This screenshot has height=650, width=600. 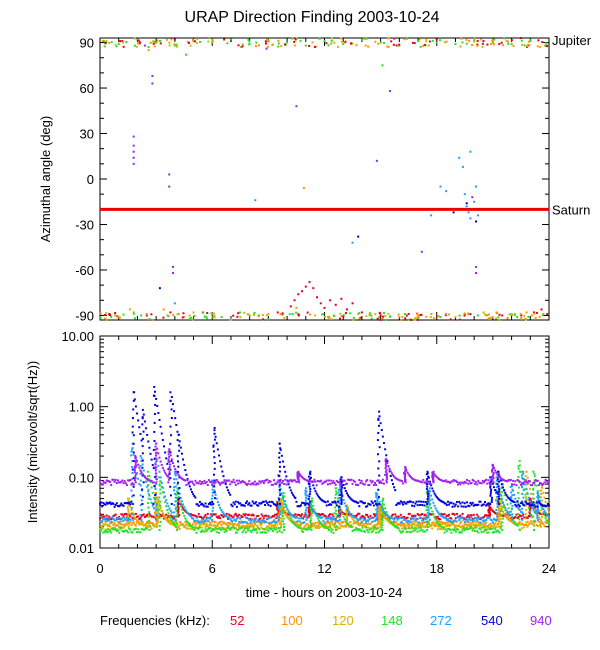 I want to click on azimuth-point-272khz, so click(x=476, y=186).